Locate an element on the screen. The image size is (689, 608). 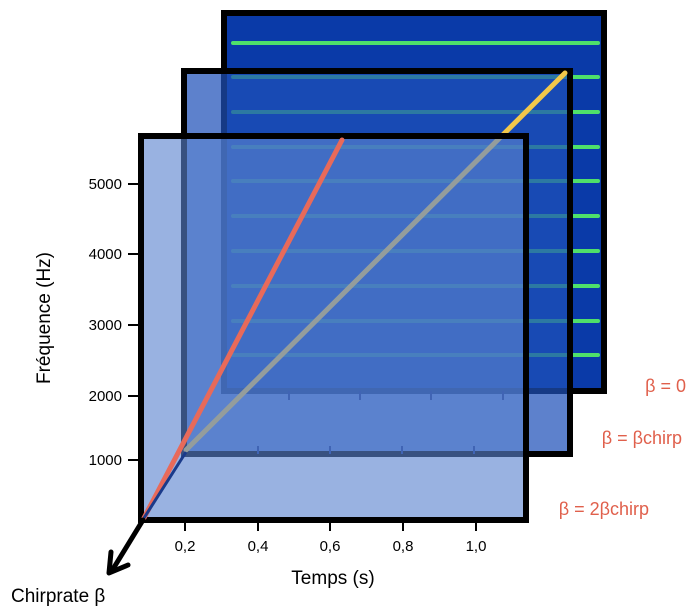
x-tick-label: 0,6 is located at coordinates (330, 546).